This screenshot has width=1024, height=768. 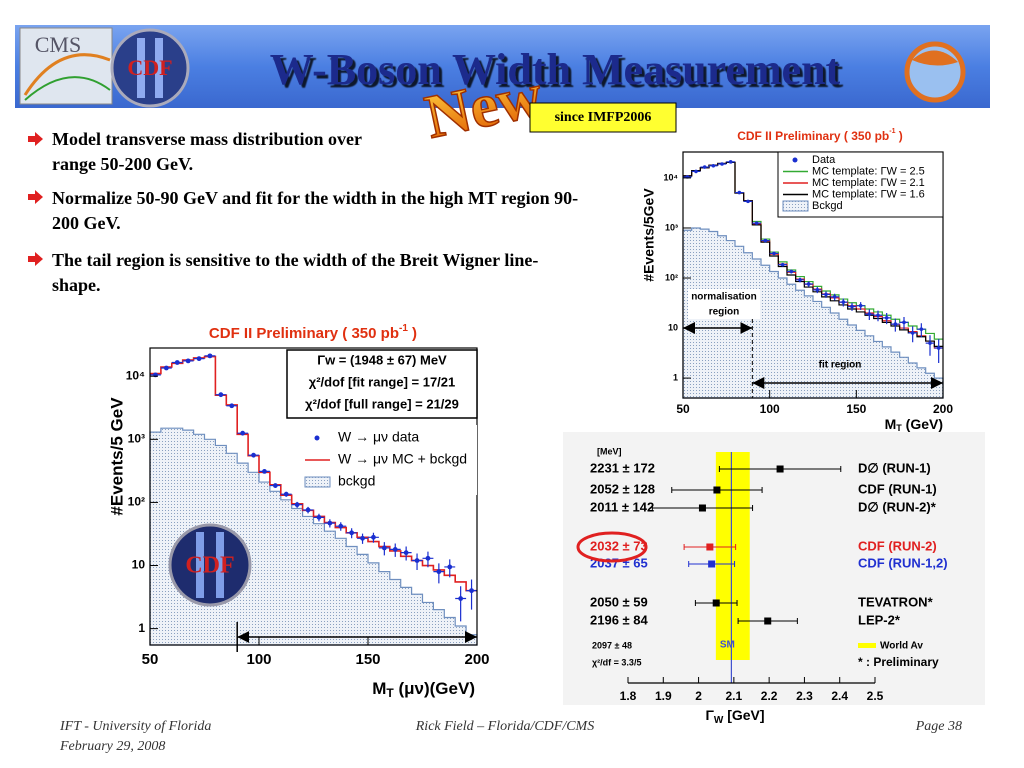 I want to click on x-tick-label: 50, so click(x=150, y=659).